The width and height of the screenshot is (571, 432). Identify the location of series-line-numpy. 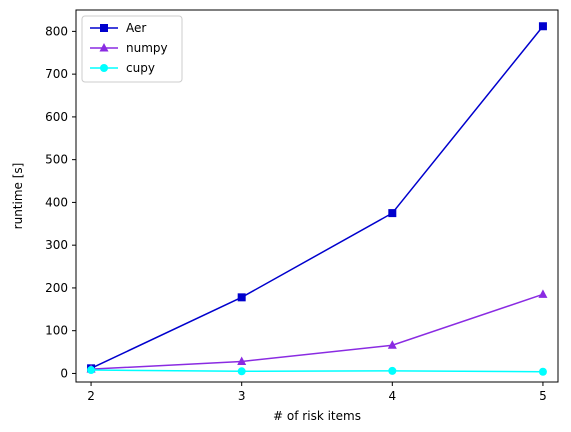
(317, 331).